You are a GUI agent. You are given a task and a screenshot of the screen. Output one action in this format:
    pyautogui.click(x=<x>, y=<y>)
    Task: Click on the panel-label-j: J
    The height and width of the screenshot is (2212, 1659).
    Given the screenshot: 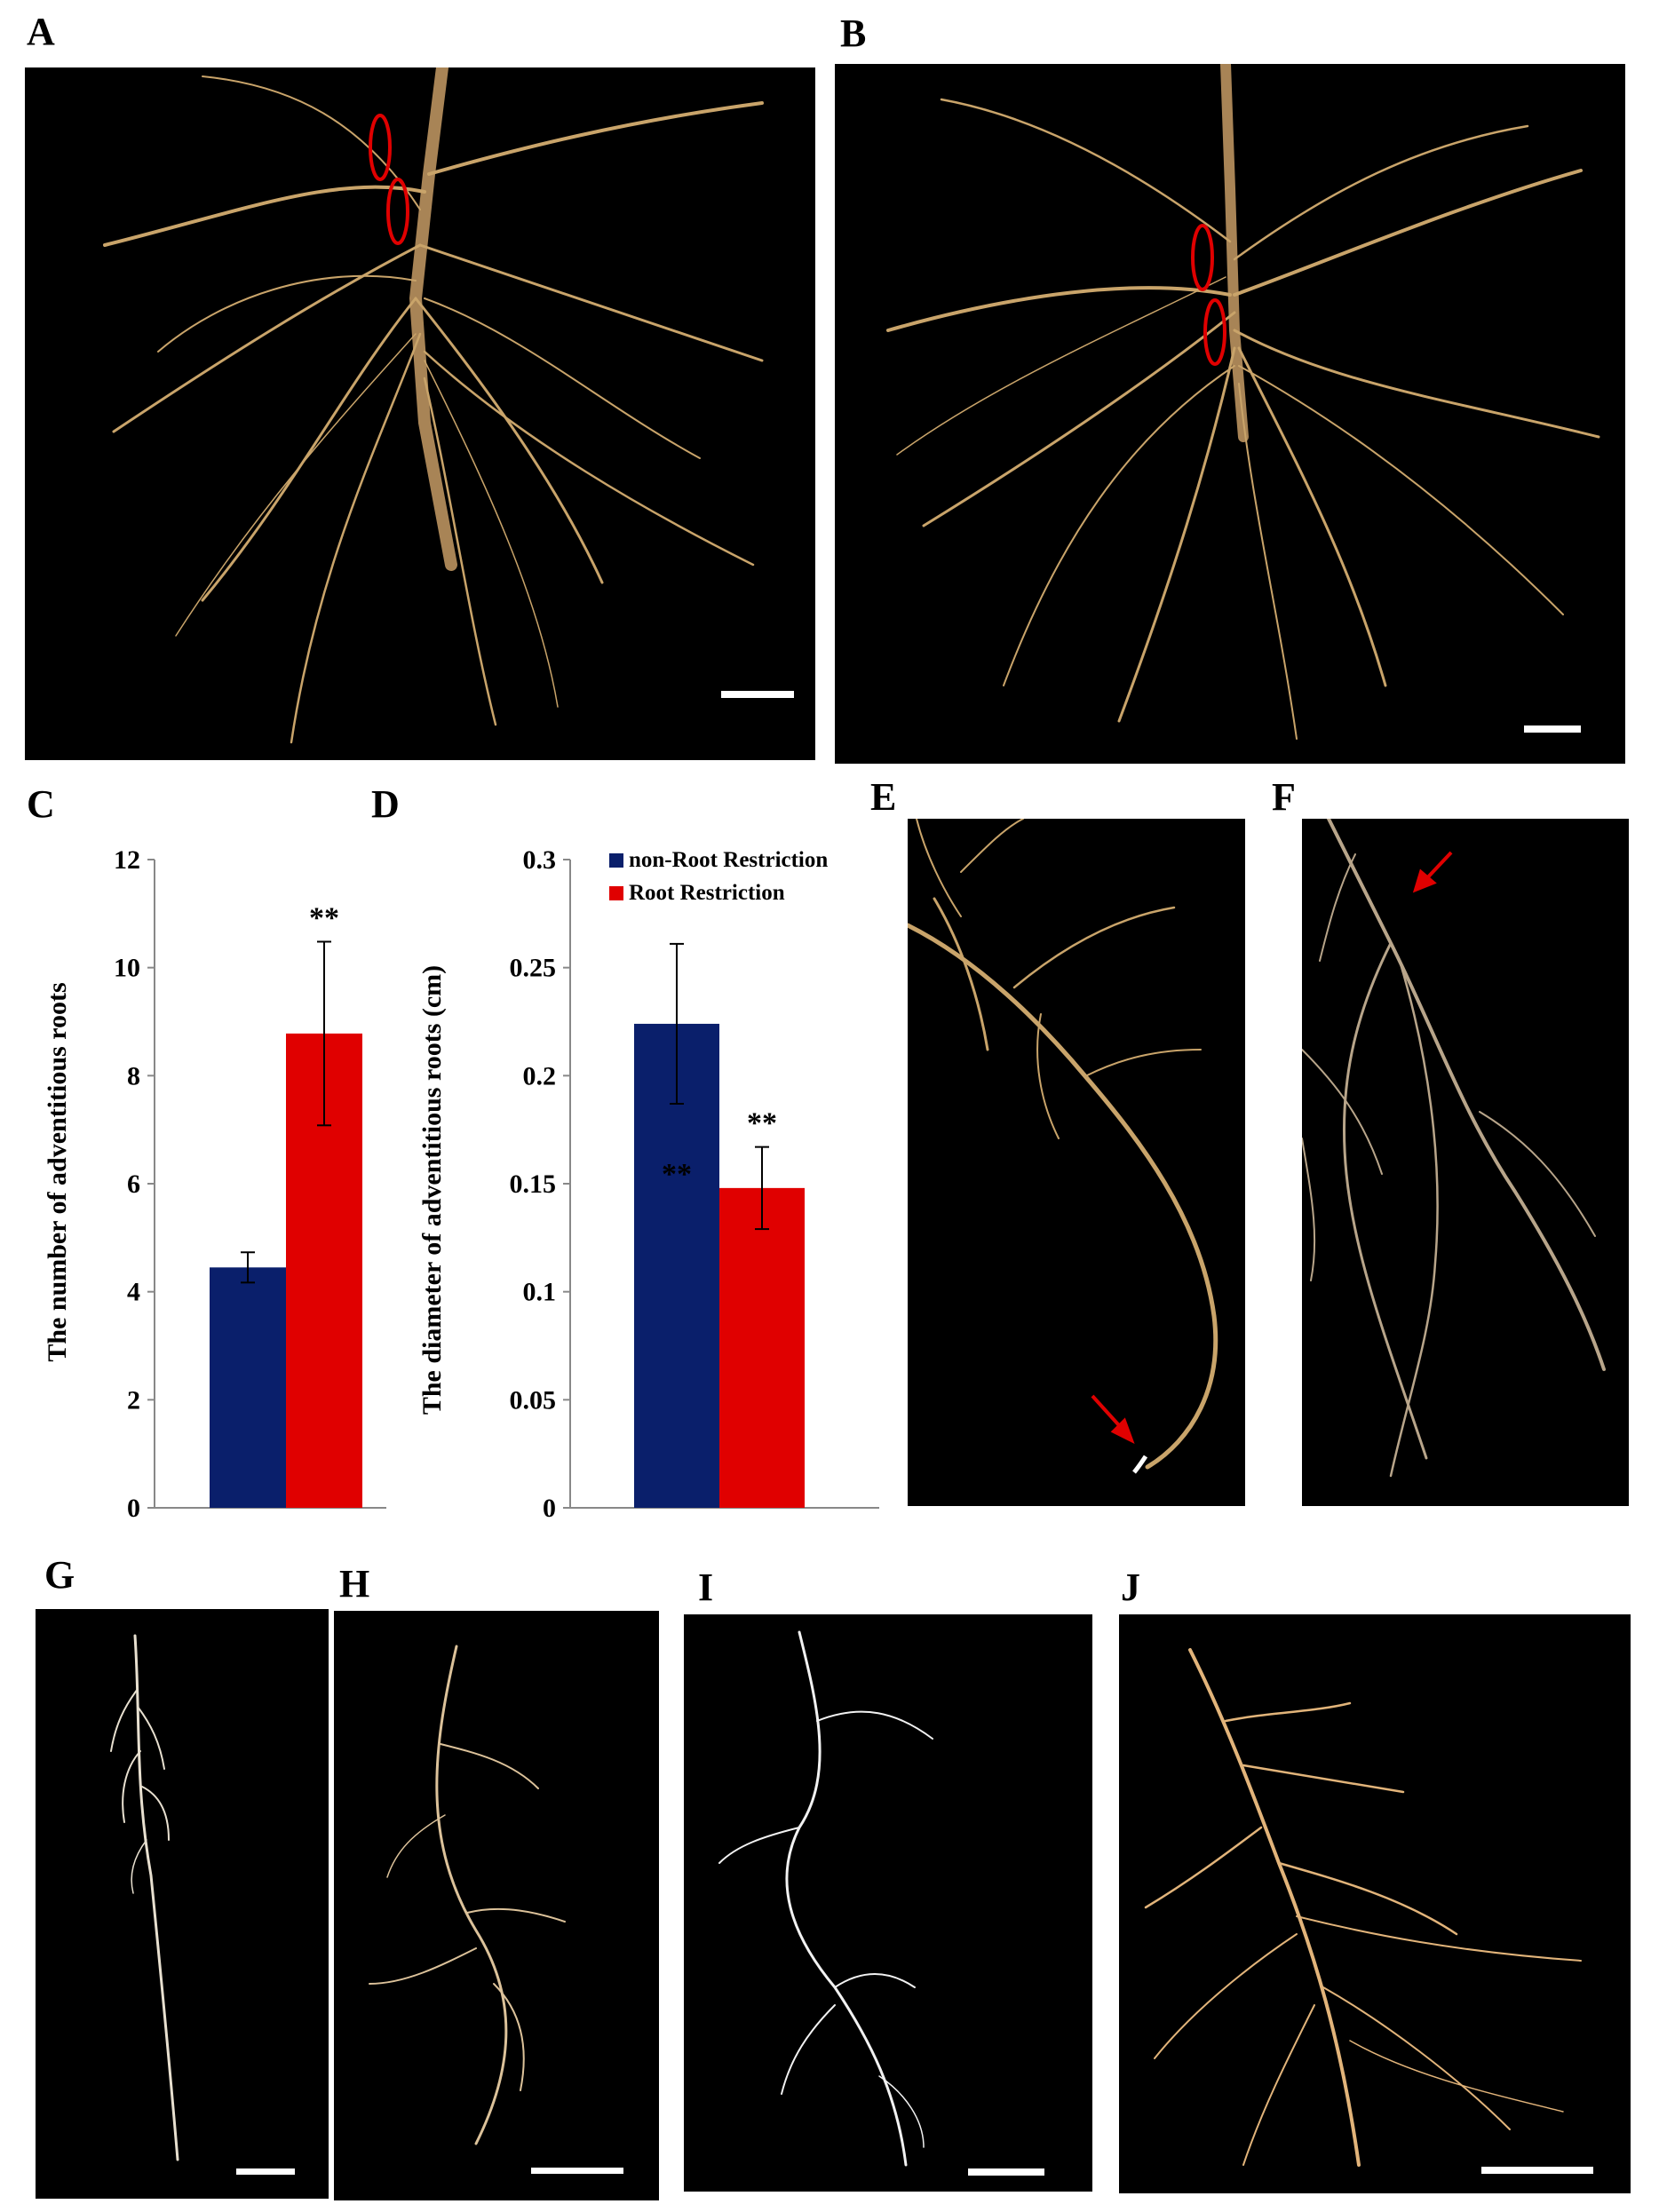 What is the action you would take?
    pyautogui.click(x=1130, y=1587)
    